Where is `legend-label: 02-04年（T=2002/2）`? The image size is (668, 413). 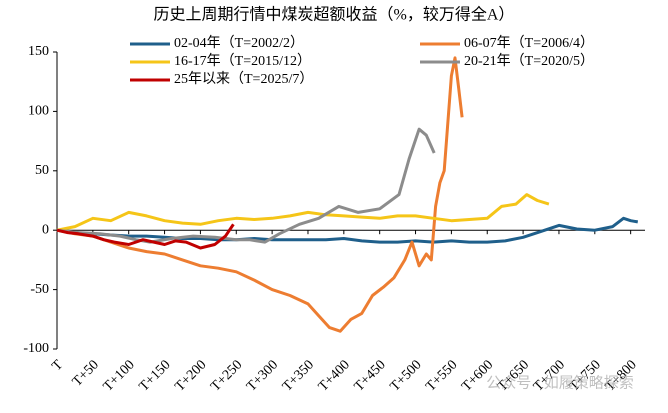
legend-label: 02-04年（T=2002/2） is located at coordinates (239, 43).